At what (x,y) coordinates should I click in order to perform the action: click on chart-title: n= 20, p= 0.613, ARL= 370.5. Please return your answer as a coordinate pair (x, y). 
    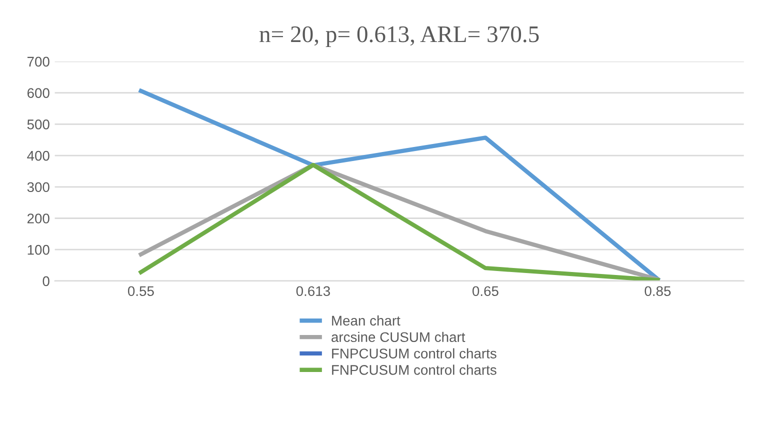
    Looking at the image, I should click on (399, 37).